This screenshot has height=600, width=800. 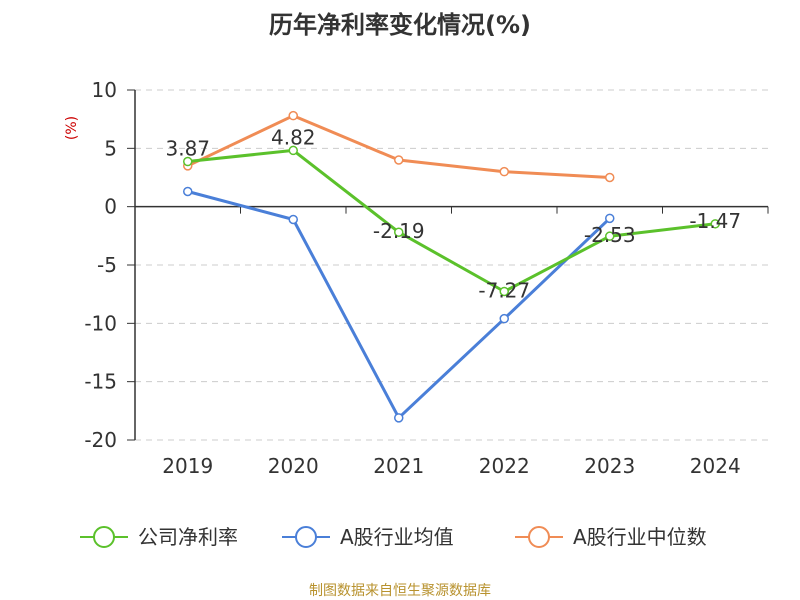 I want to click on data-label: -2.53, so click(x=610, y=235).